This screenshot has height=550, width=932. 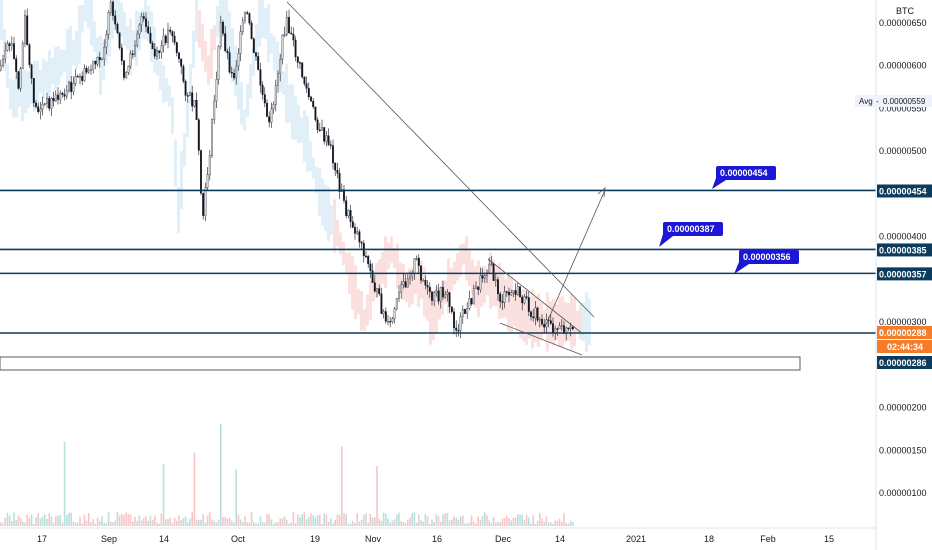 I want to click on wedge-lower-line, so click(x=541, y=339).